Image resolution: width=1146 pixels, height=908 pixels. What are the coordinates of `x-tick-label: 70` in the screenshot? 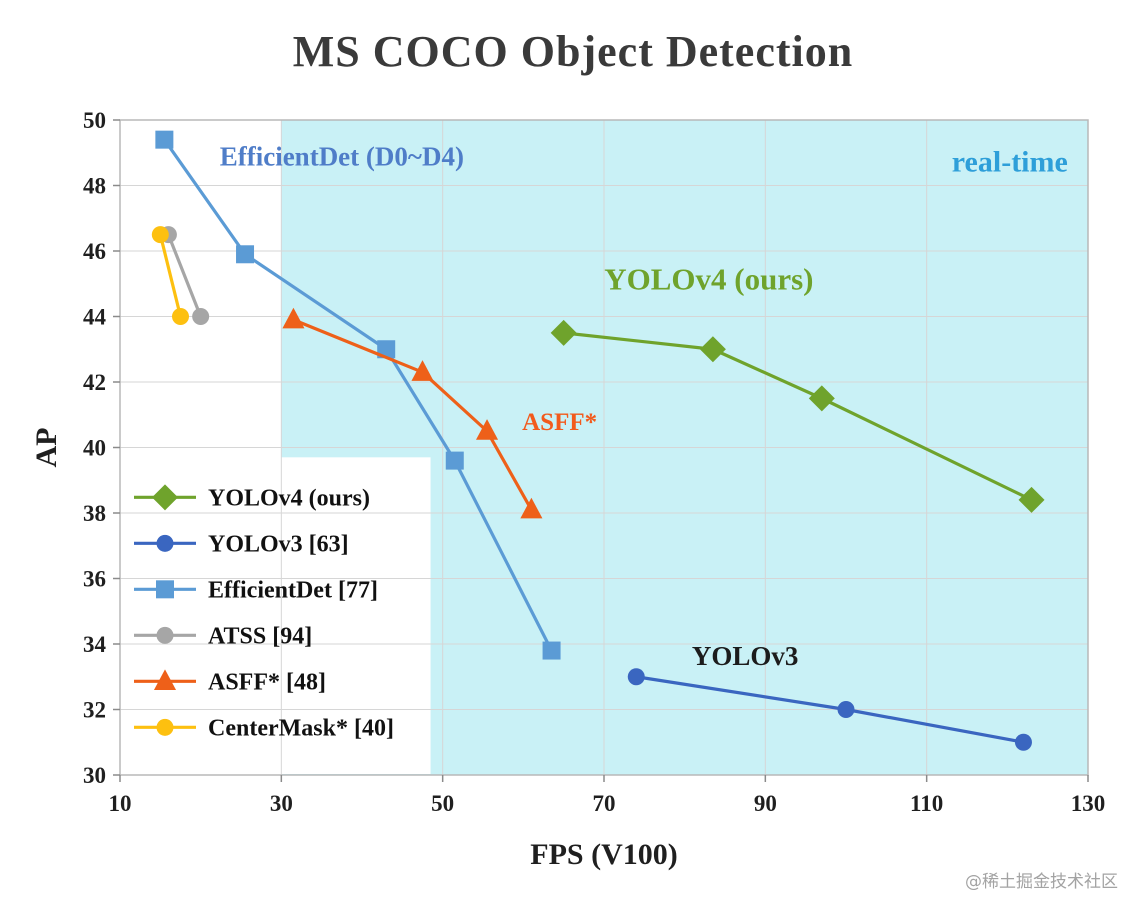 It's located at (604, 803).